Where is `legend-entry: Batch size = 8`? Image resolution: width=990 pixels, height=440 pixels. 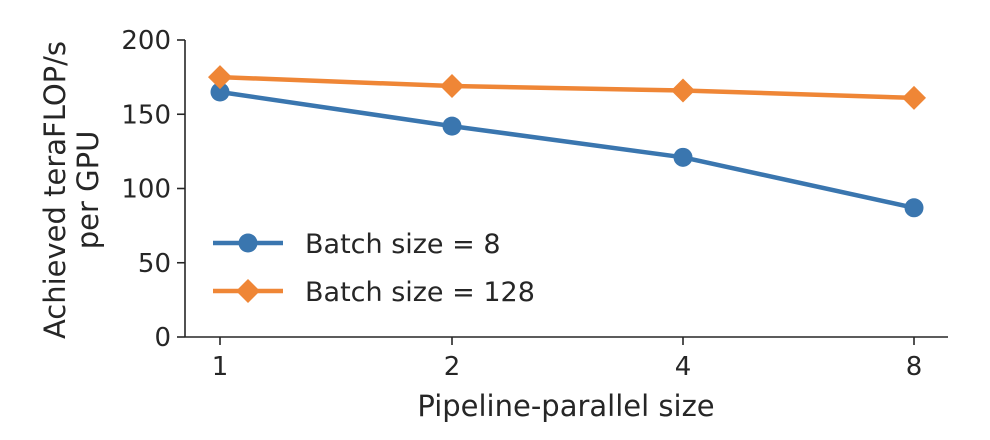
legend-entry: Batch size = 8 is located at coordinates (357, 244).